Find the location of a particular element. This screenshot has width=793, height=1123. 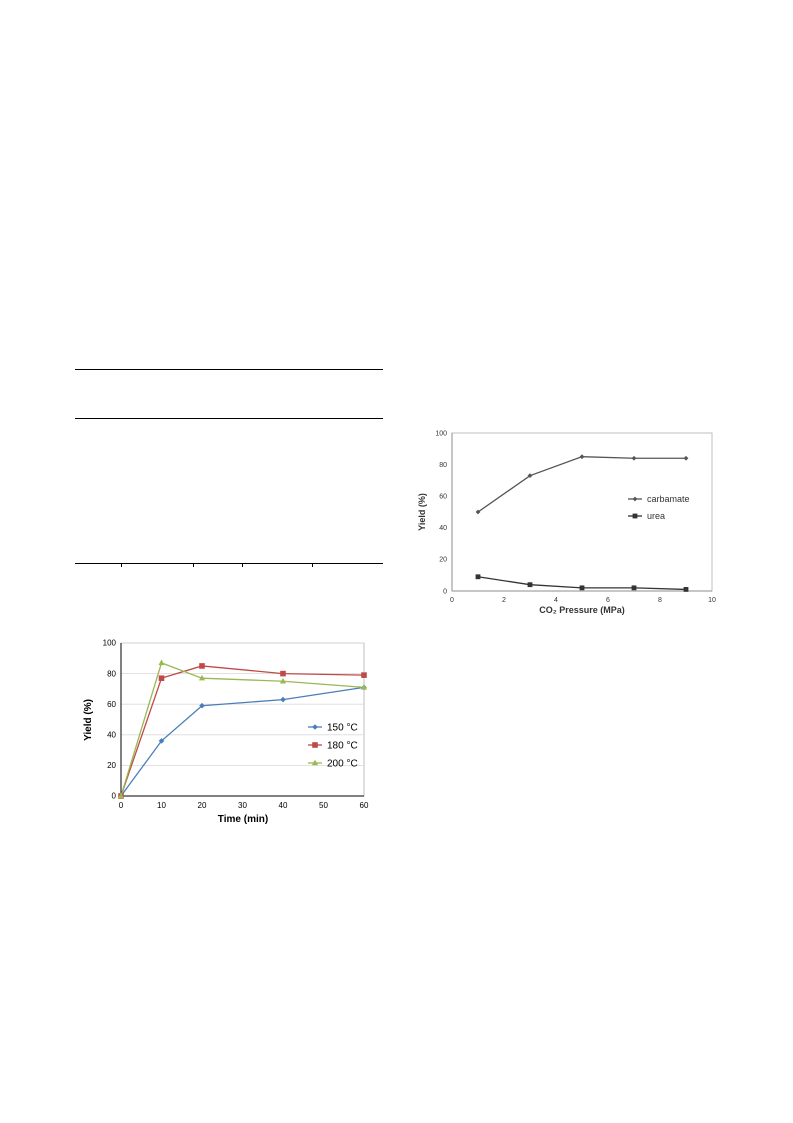

x-axis-label: CO₂ Pressure (MPa) is located at coordinates (582, 610).